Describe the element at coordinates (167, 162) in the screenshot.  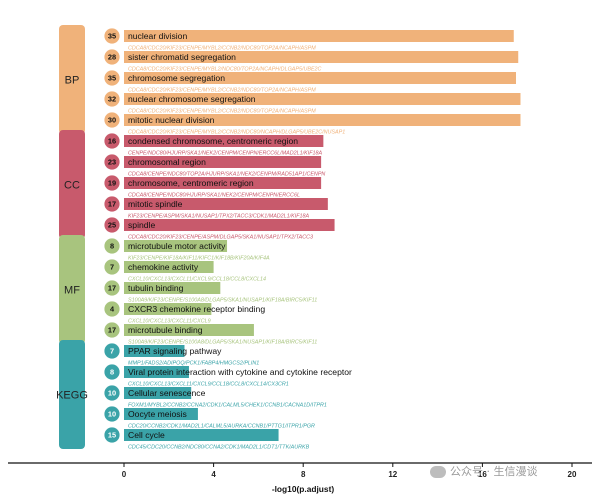
I see `term-label: chromosomal region` at that location.